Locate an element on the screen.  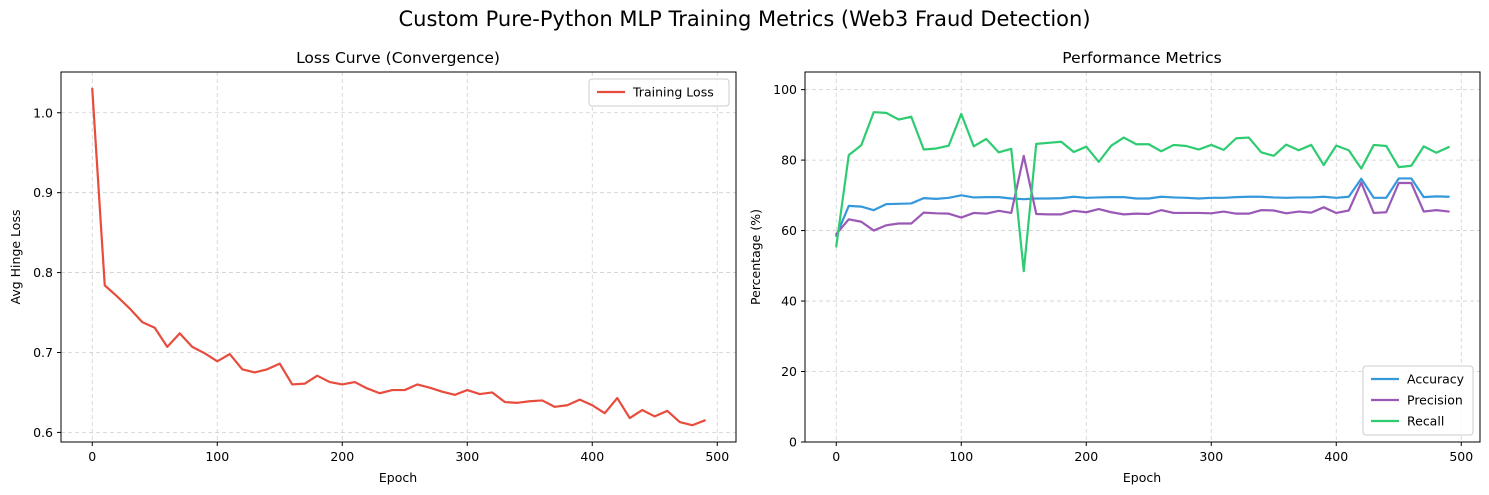
metrics-series-line-accuracy is located at coordinates (1142, 207).